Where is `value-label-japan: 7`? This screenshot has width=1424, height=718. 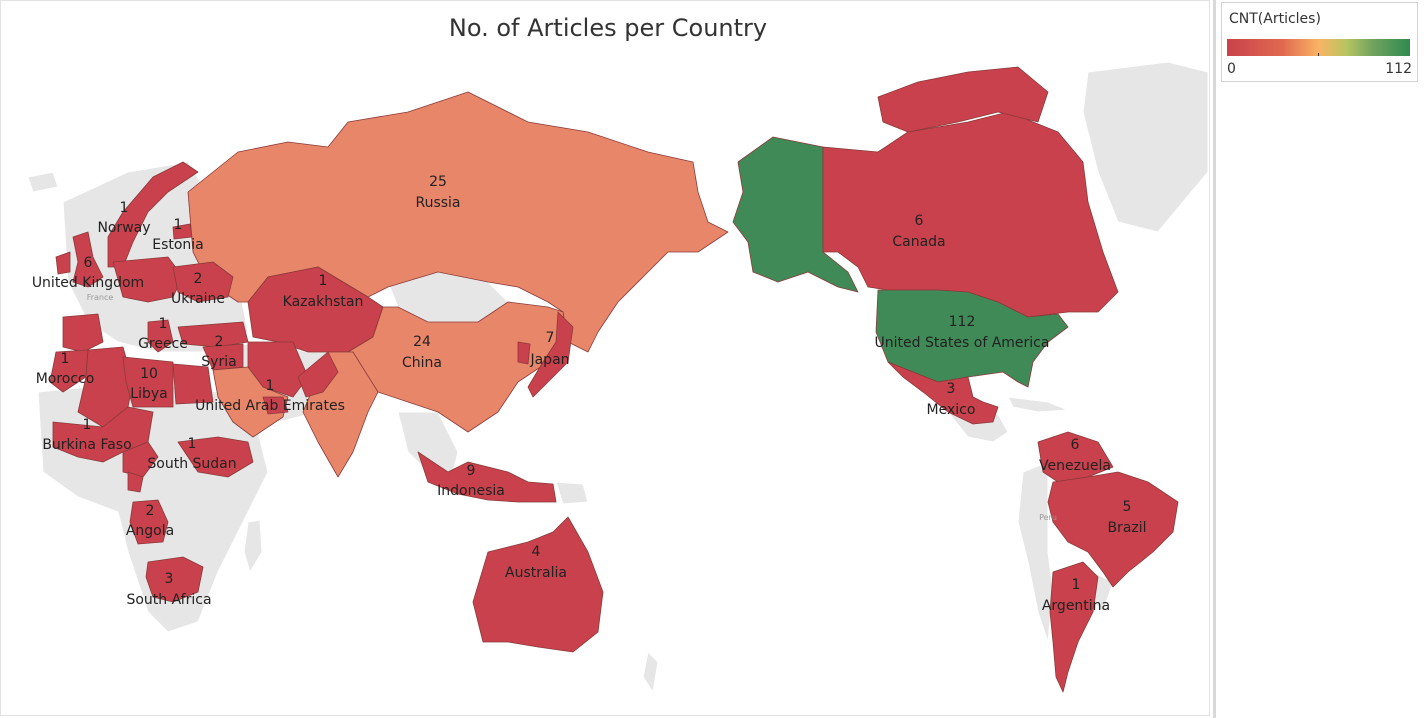
value-label-japan: 7 is located at coordinates (550, 338).